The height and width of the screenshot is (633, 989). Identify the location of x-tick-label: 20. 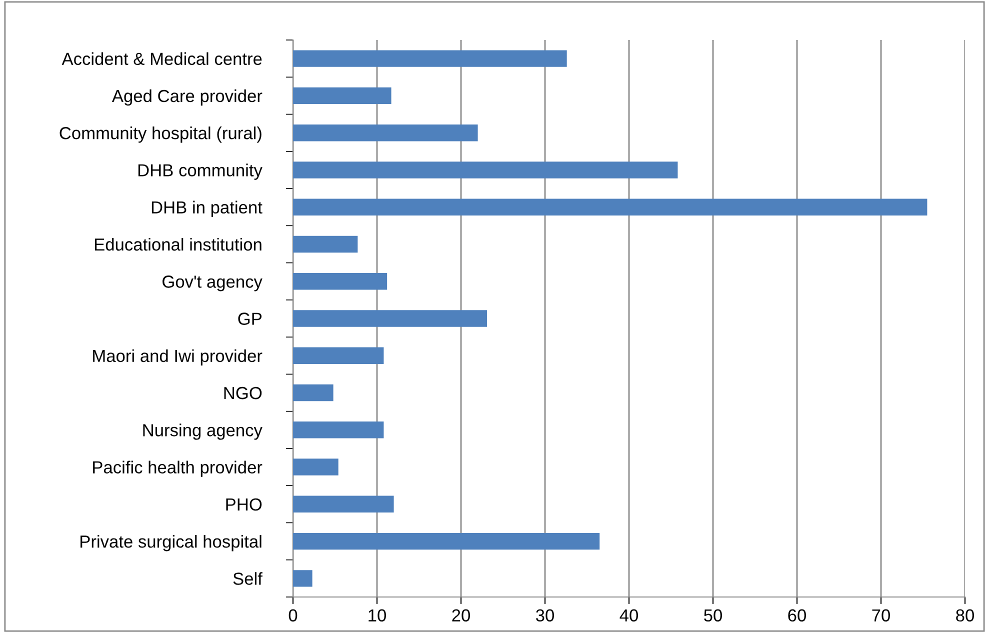
(461, 615).